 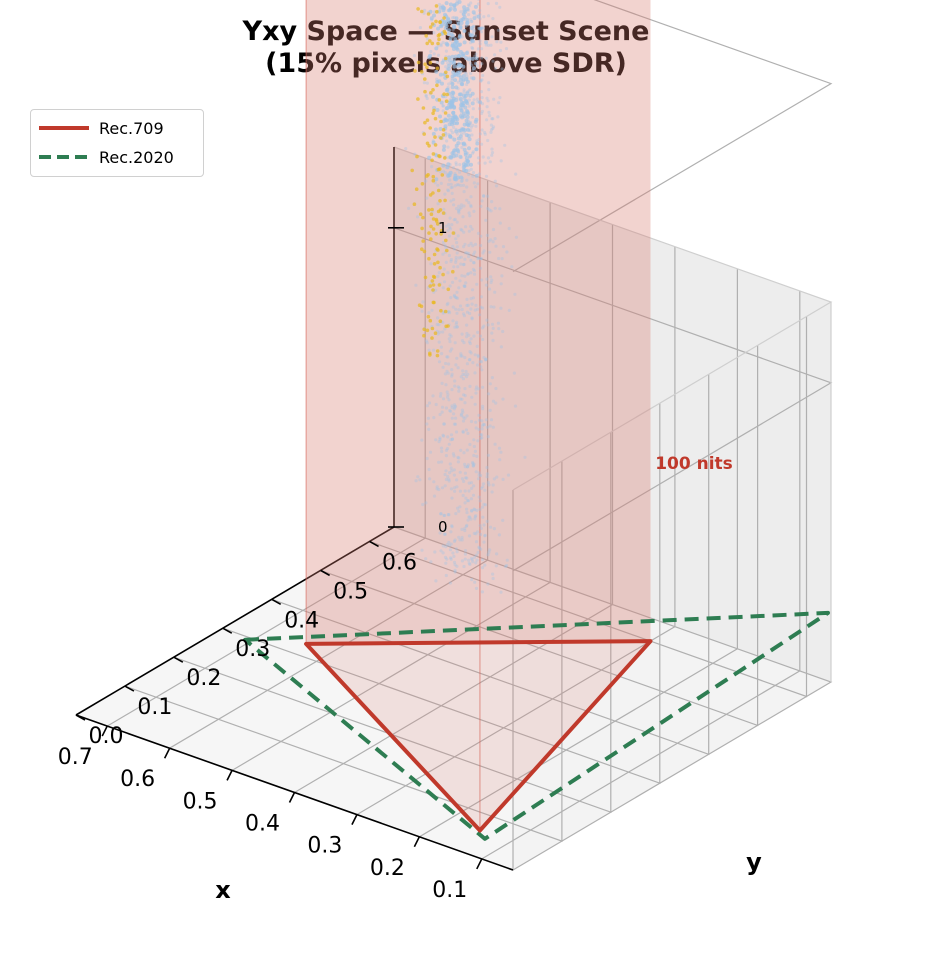 What do you see at coordinates (443, 527) in the screenshot?
I see `z-tick-label: 0` at bounding box center [443, 527].